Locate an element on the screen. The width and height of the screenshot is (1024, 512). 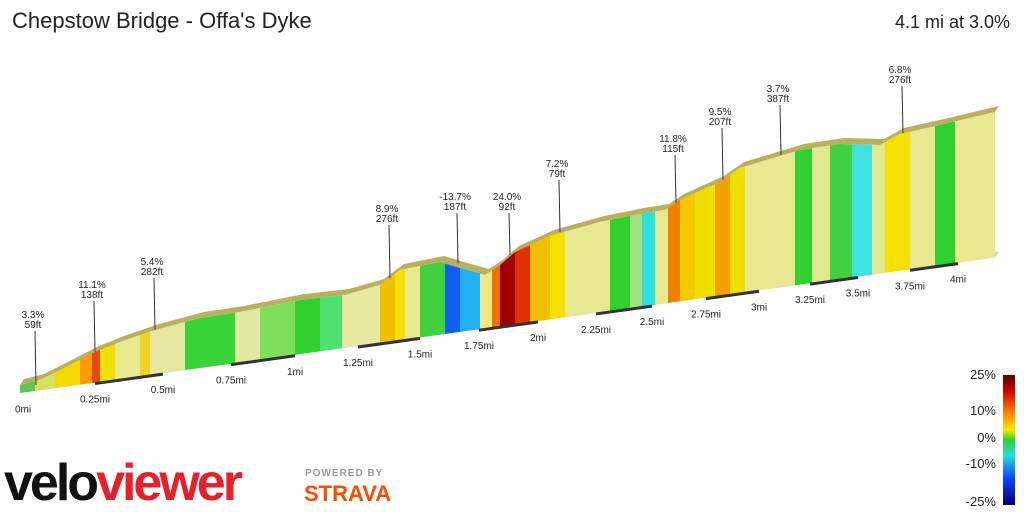
annotation-grade: -13.7% is located at coordinates (455, 197).